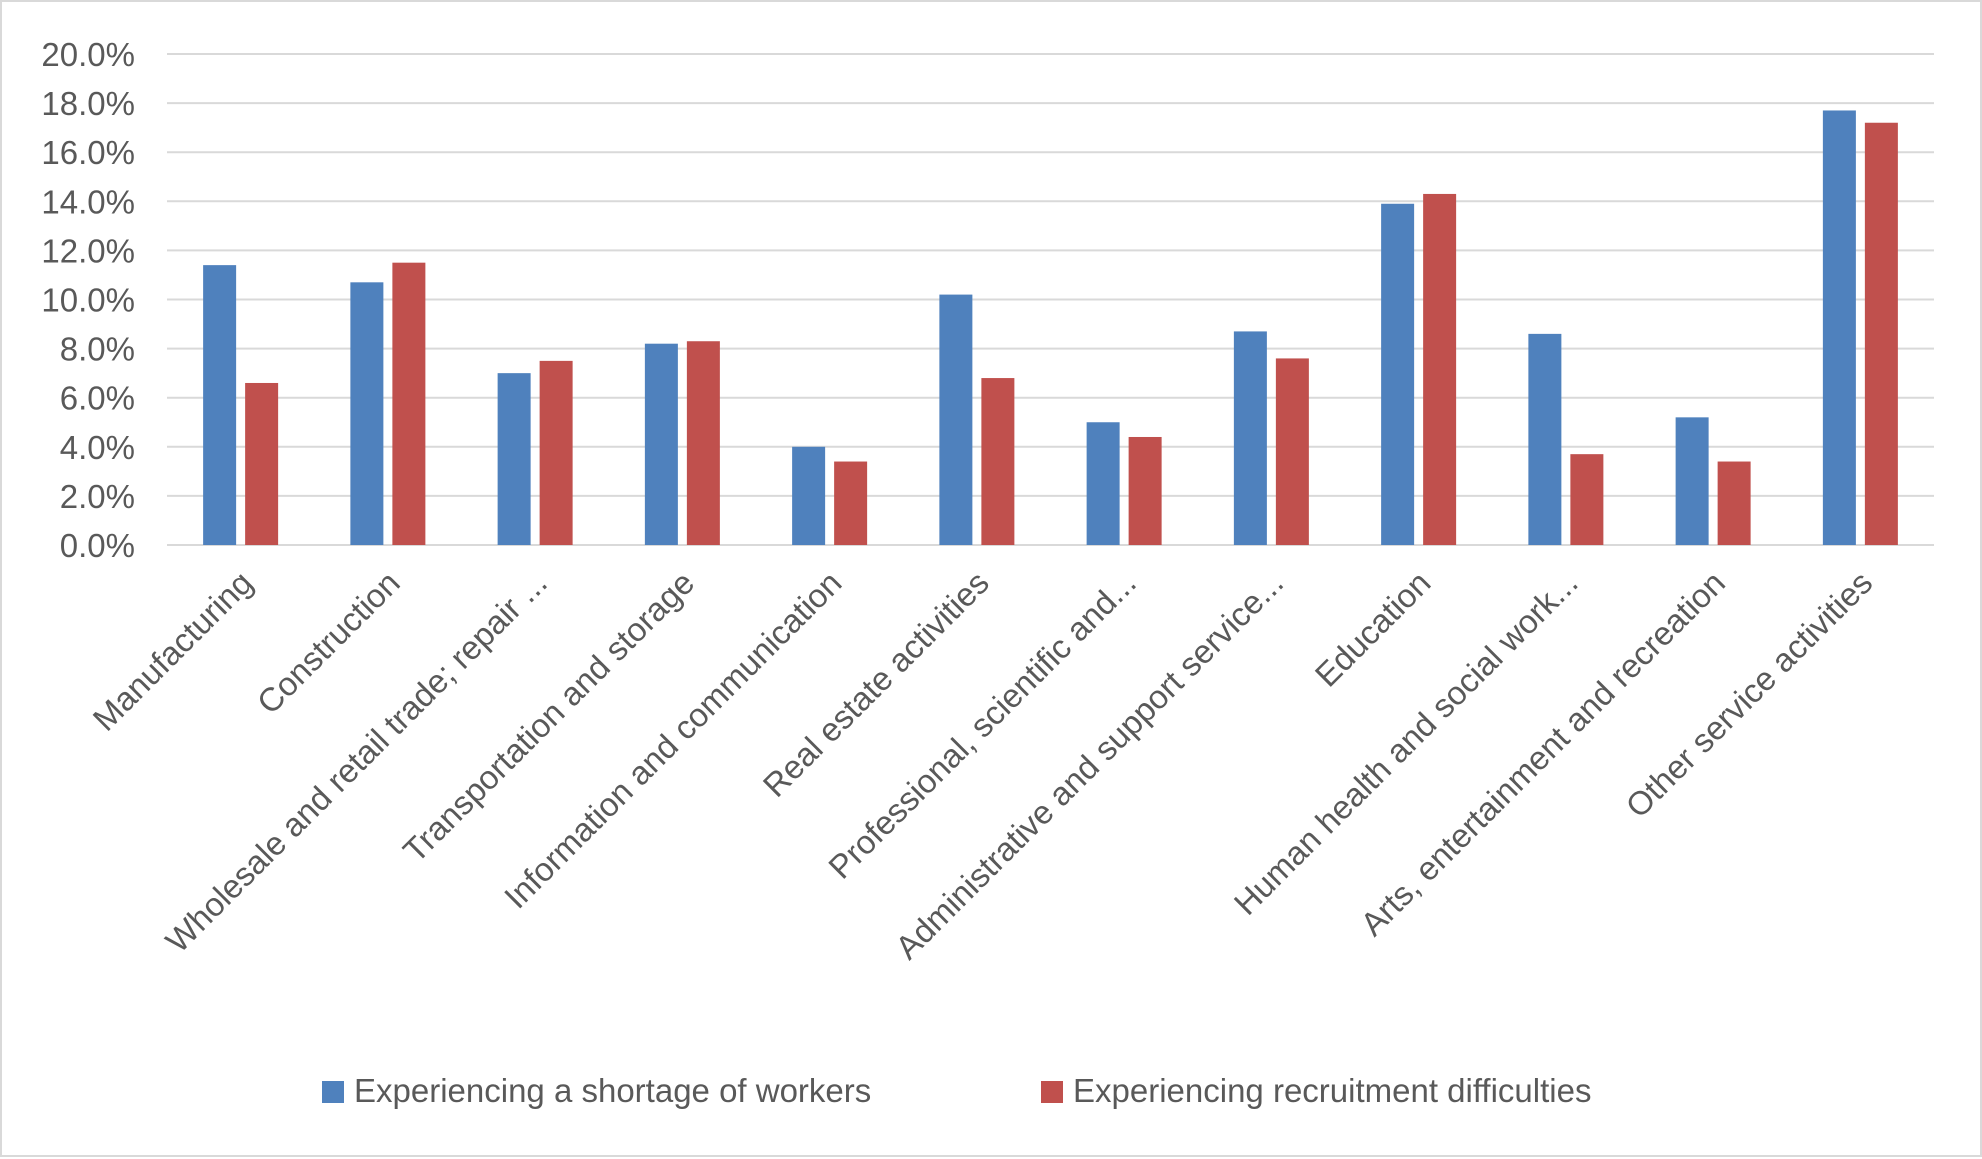 This screenshot has height=1159, width=1982. Describe the element at coordinates (1052, 1092) in the screenshot. I see `legend-swatch-recruitment` at that location.